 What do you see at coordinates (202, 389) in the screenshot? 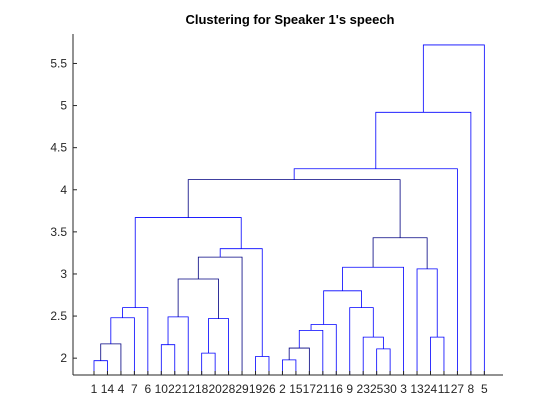
I see `leaf-label: 18` at bounding box center [202, 389].